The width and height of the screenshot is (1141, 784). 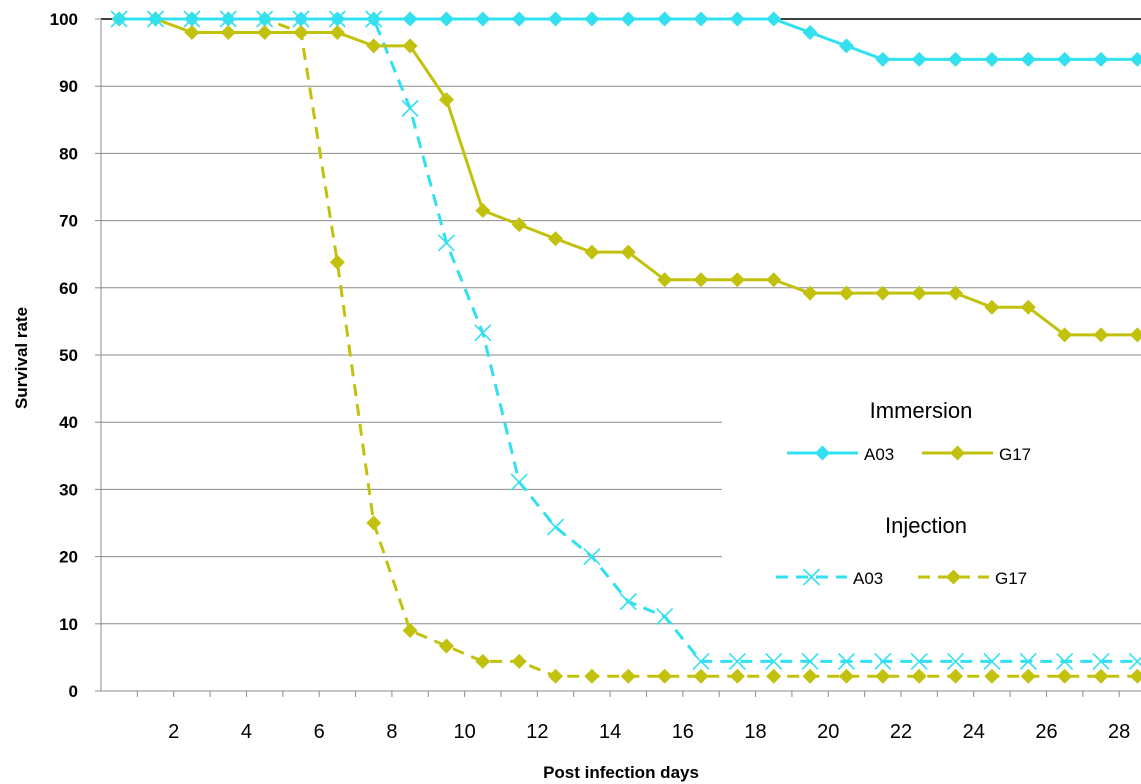 What do you see at coordinates (879, 454) in the screenshot?
I see `legend-label-immersion-a03: A03` at bounding box center [879, 454].